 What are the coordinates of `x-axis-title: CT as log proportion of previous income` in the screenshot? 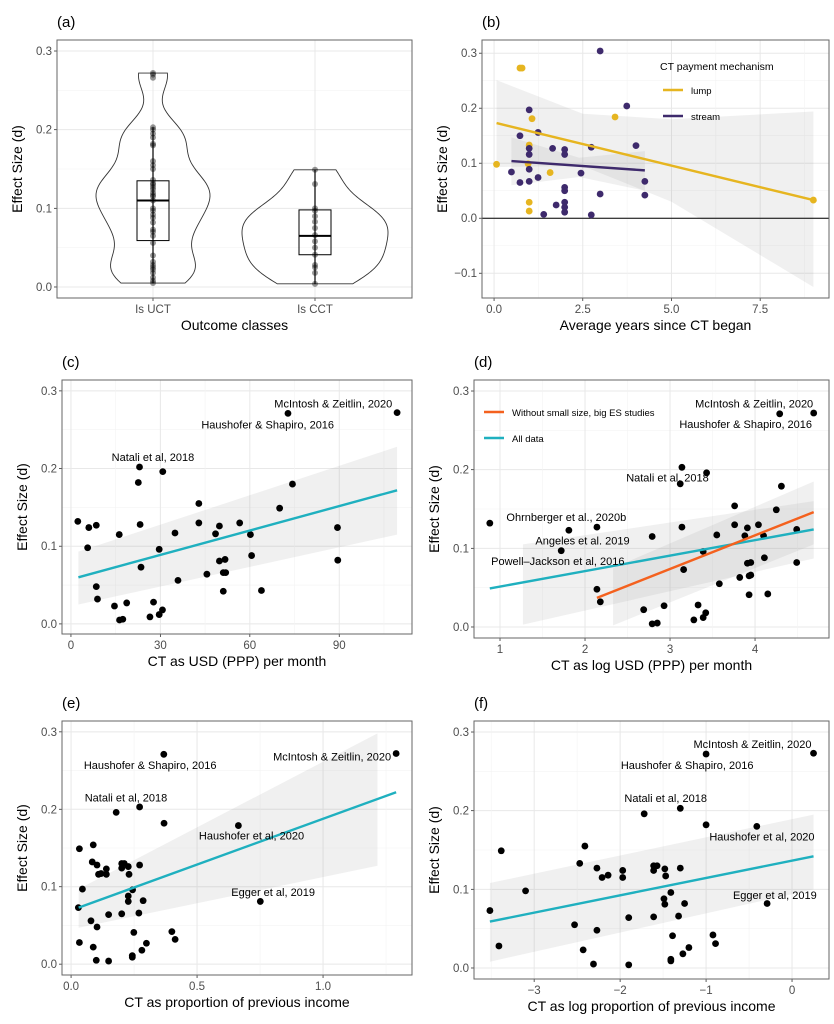 It's located at (652, 1006).